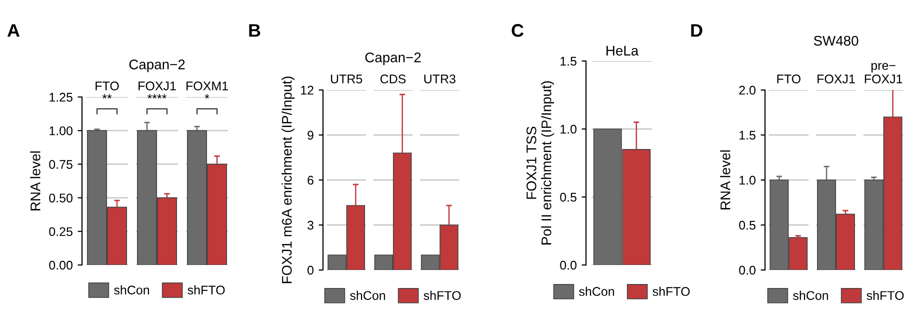 Image resolution: width=921 pixels, height=320 pixels. I want to click on y-tick-label: 0.75, so click(60, 164).